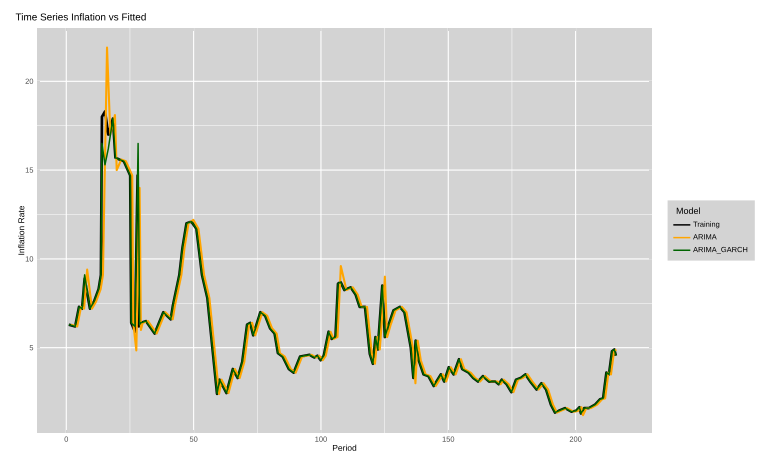 This screenshot has width=784, height=461. I want to click on x-axis-title: Period, so click(344, 447).